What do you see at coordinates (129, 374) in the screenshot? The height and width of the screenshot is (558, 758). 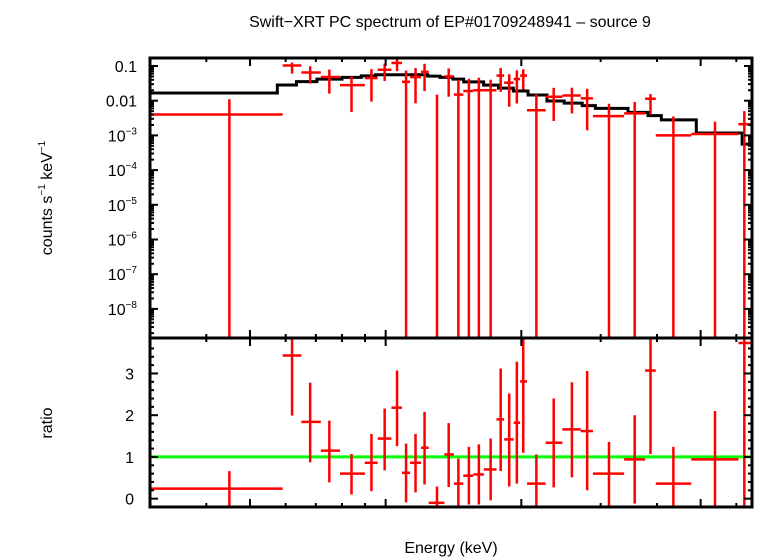 I see `ratio-y-tick-label: 3` at bounding box center [129, 374].